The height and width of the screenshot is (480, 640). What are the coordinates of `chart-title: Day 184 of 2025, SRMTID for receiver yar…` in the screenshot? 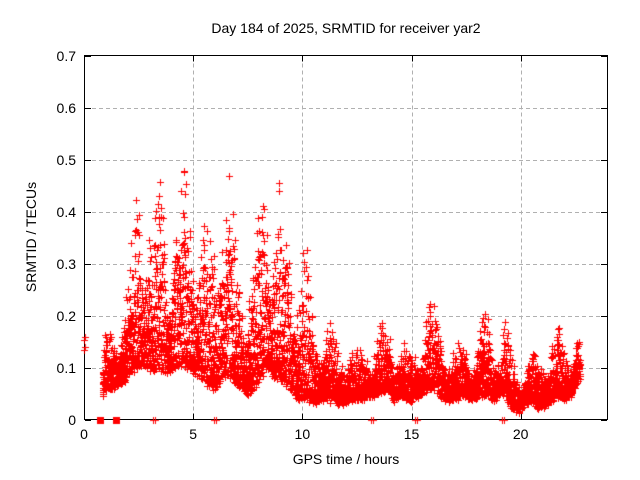 It's located at (346, 28).